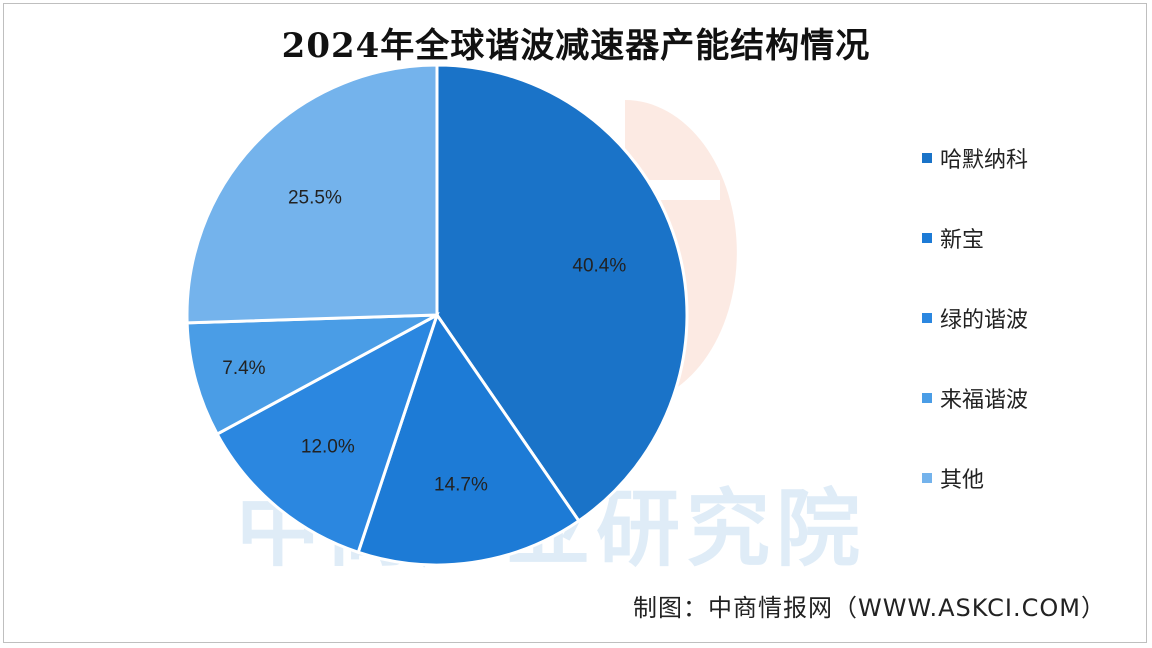 The image size is (1152, 648). I want to click on legend-item: 绿的谐波, so click(975, 318).